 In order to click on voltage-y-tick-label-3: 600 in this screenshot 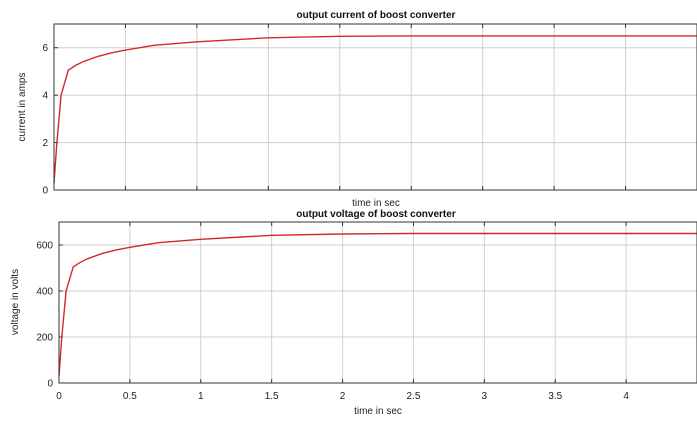, I will do `click(44, 246)`.